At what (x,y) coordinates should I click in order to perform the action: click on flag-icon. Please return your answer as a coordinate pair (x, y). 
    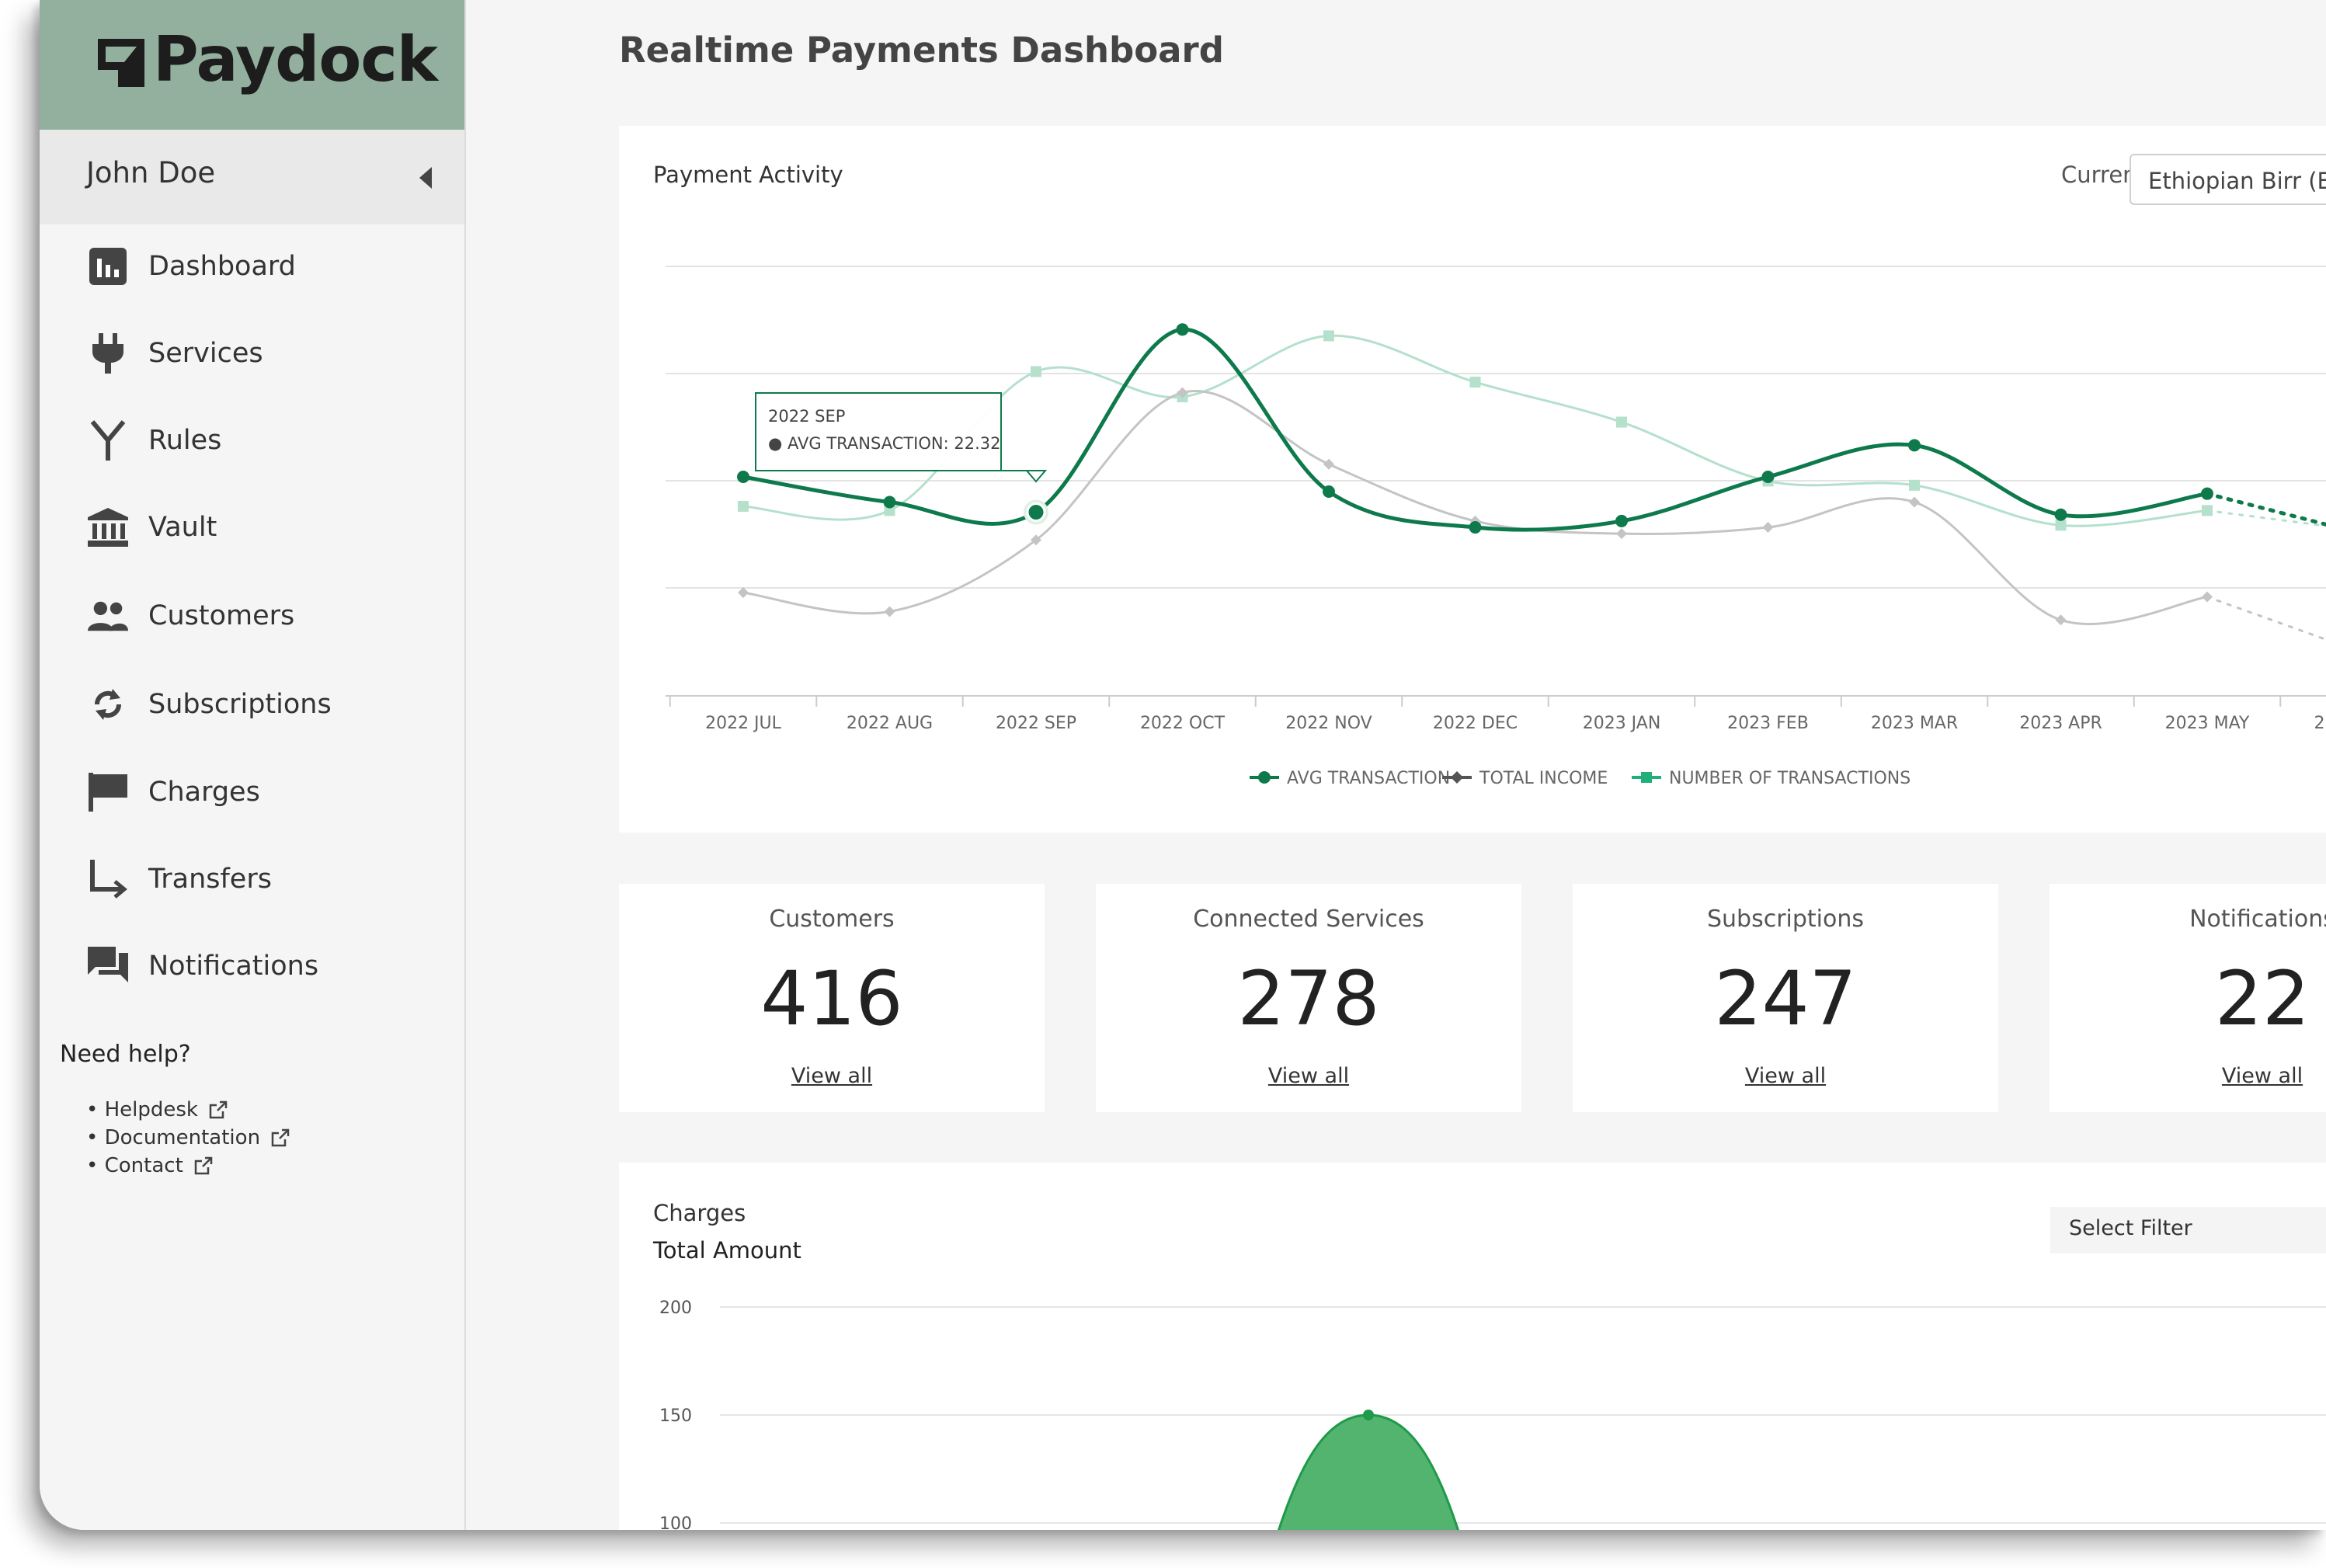
    Looking at the image, I should click on (108, 792).